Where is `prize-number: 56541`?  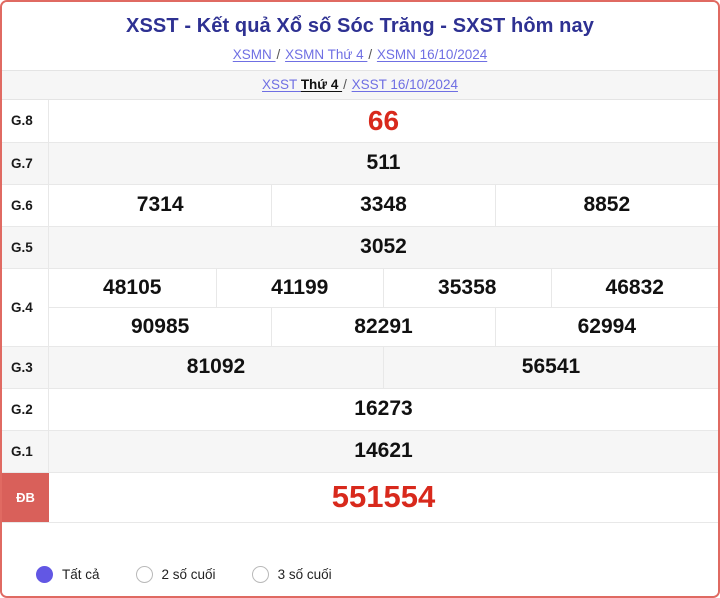
prize-number: 56541 is located at coordinates (550, 367).